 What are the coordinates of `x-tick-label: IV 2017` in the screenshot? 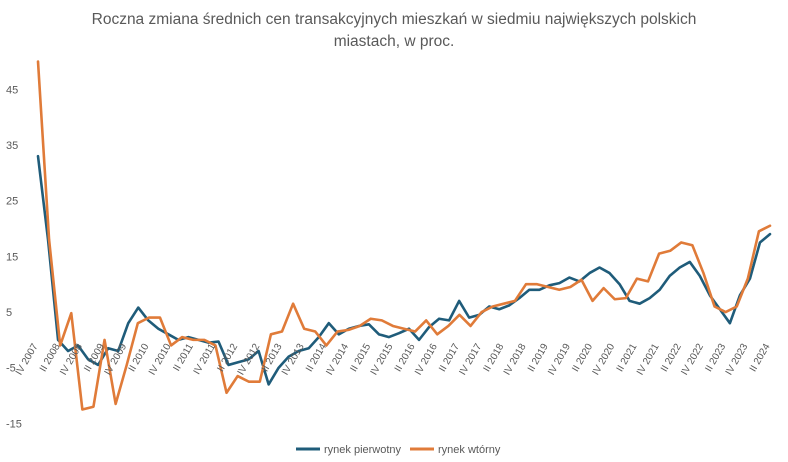 It's located at (470, 360).